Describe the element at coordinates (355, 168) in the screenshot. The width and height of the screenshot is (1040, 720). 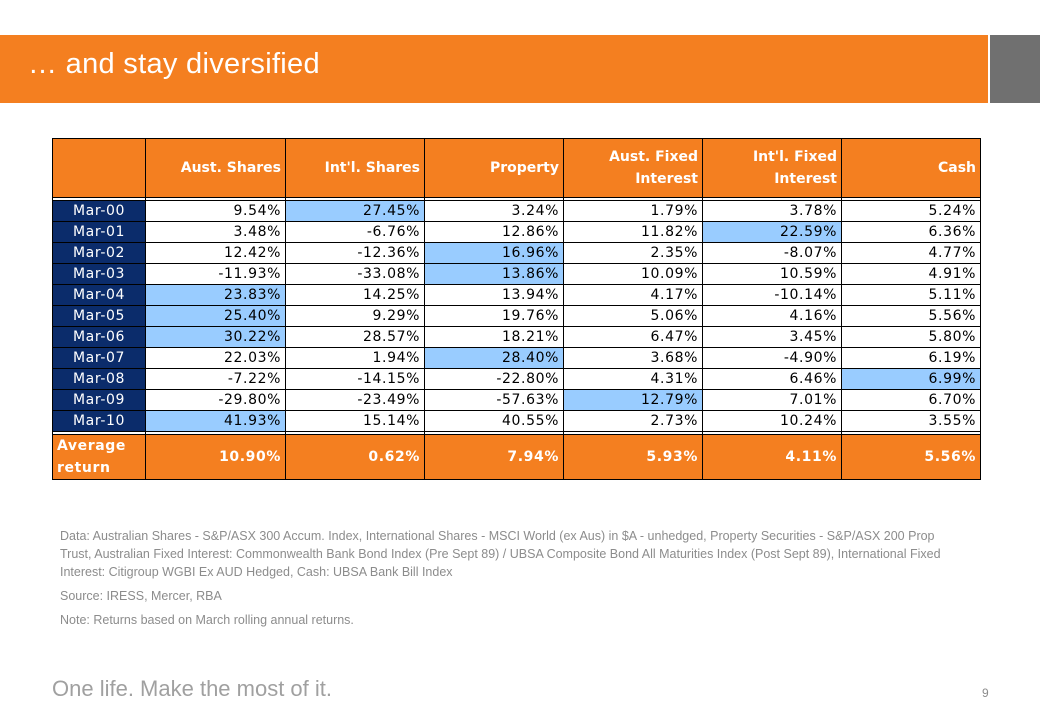
I see `column-header: Int'l. Shares` at that location.